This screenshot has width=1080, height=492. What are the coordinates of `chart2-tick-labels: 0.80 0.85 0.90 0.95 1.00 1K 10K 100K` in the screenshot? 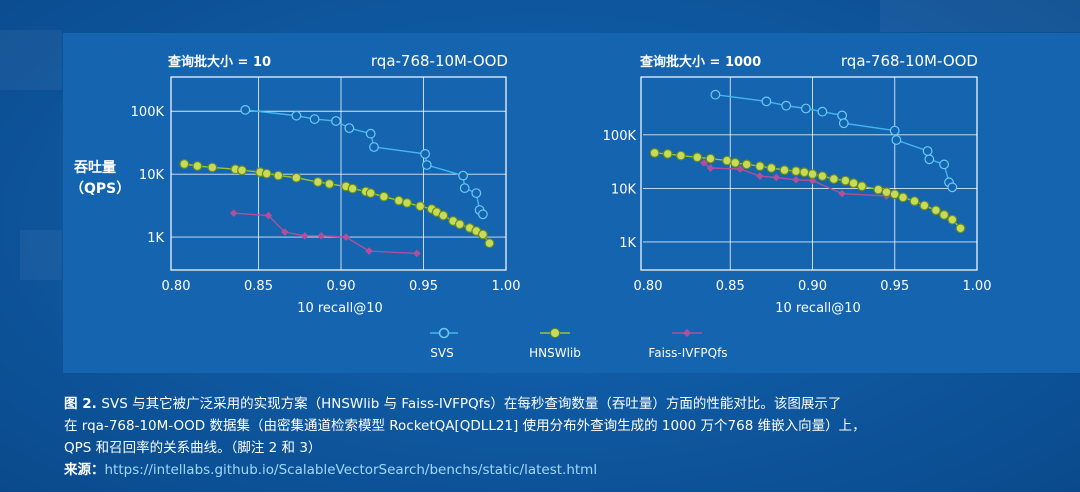 It's located at (797, 211).